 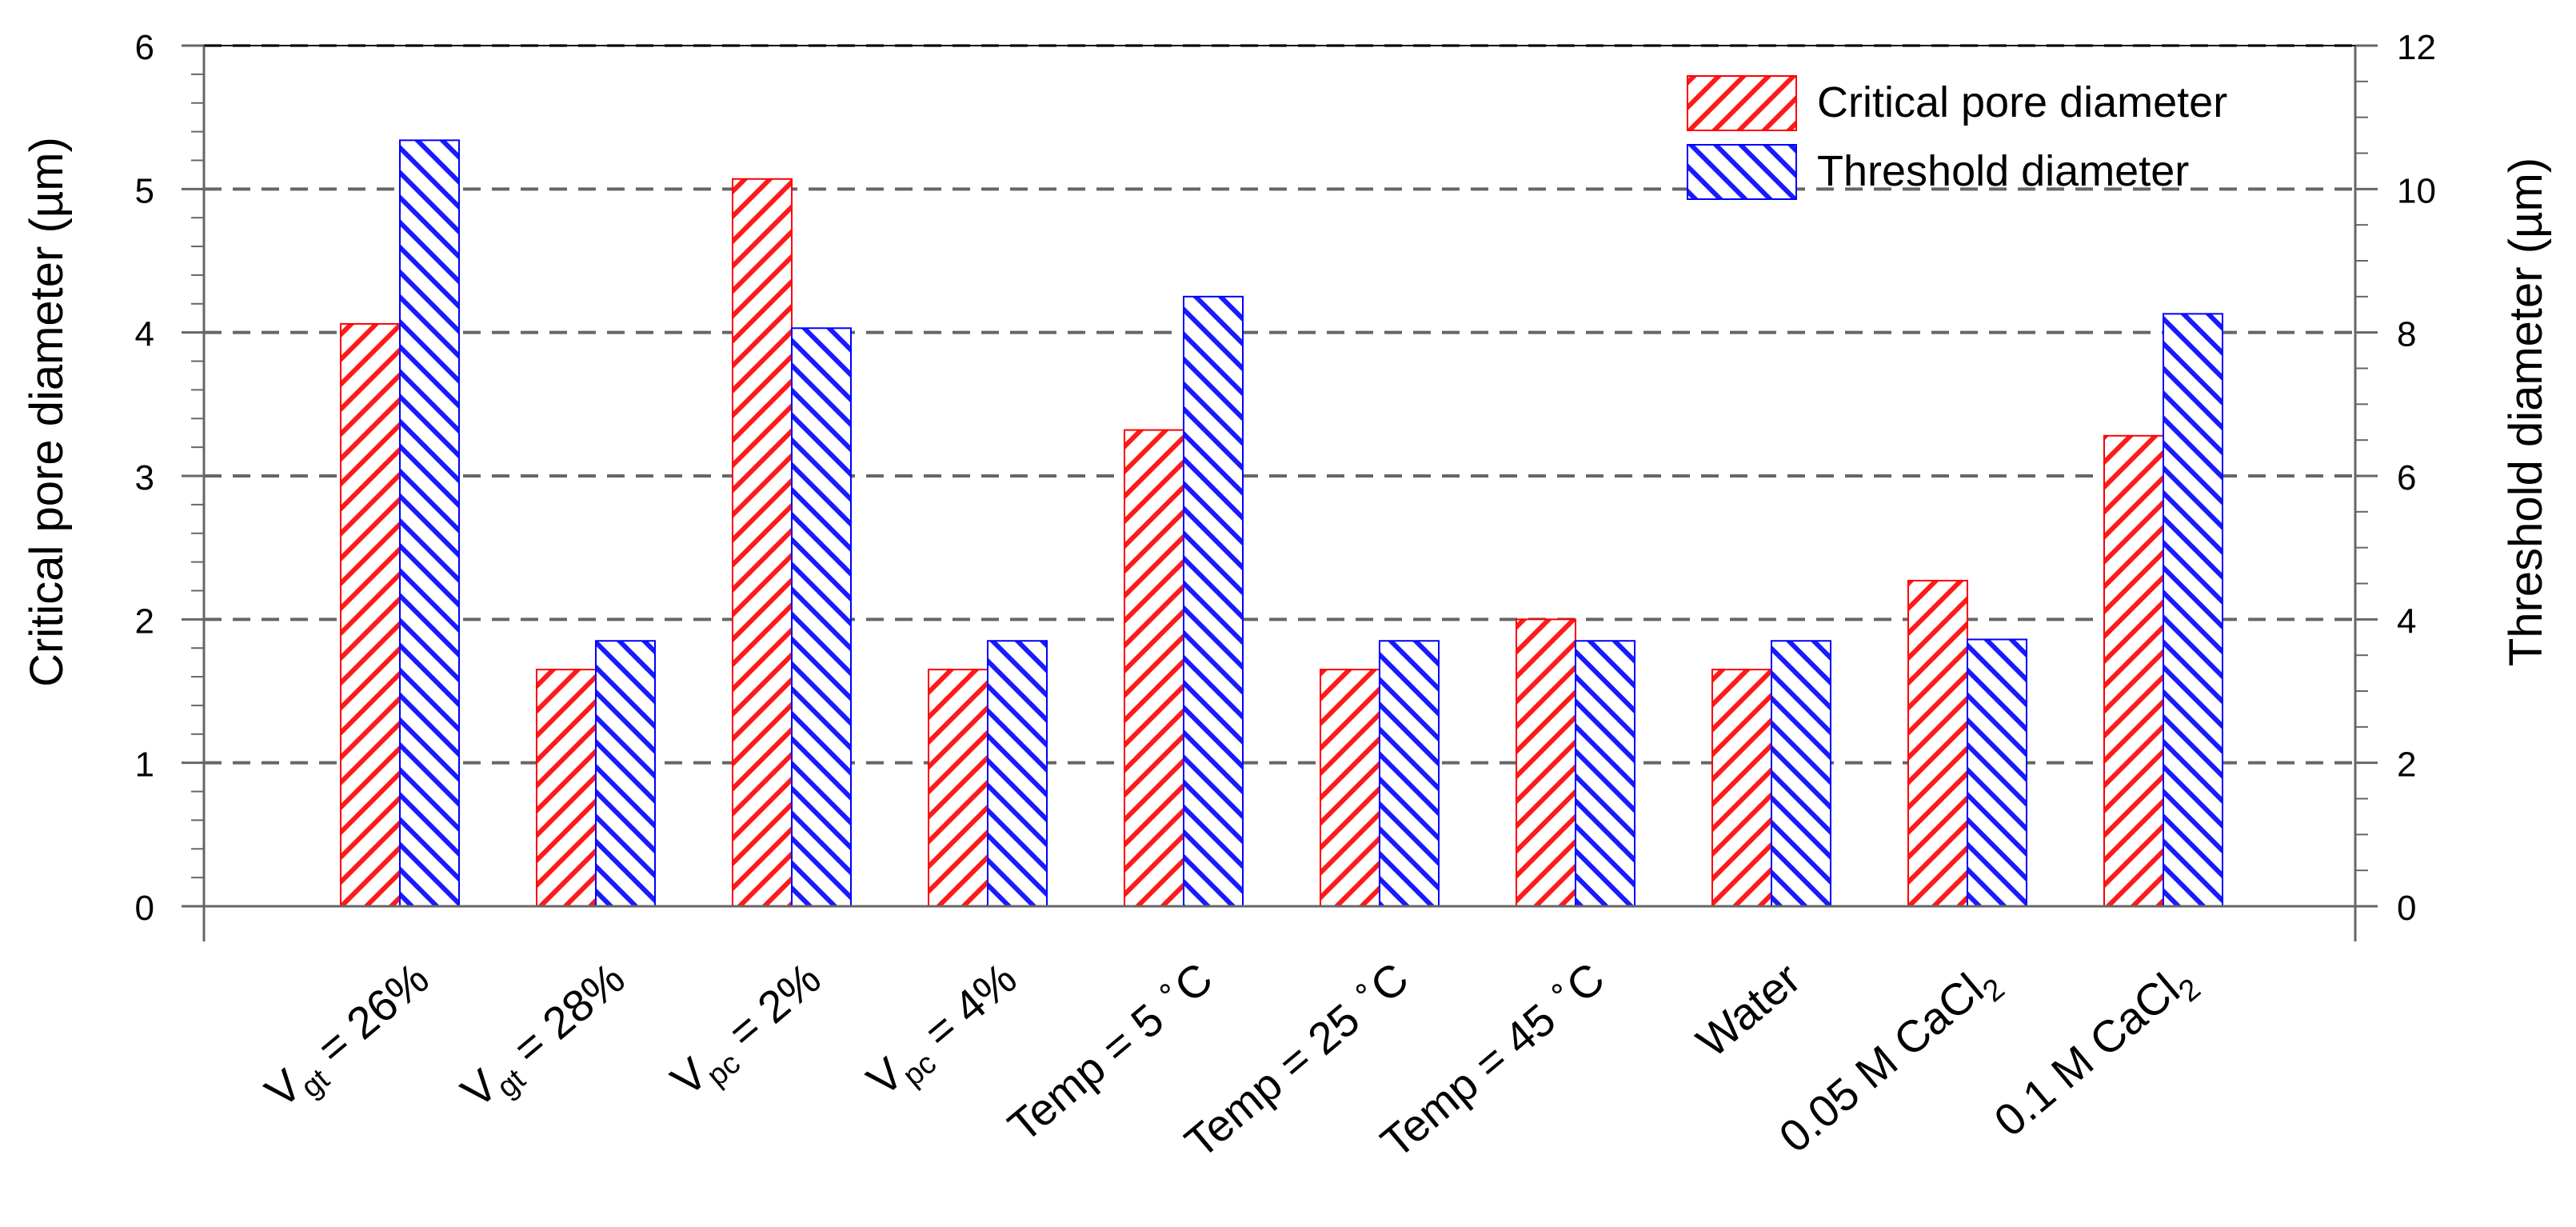 I want to click on x-tick-label: 0.1 M CaCl2, so click(x=2096, y=1053).